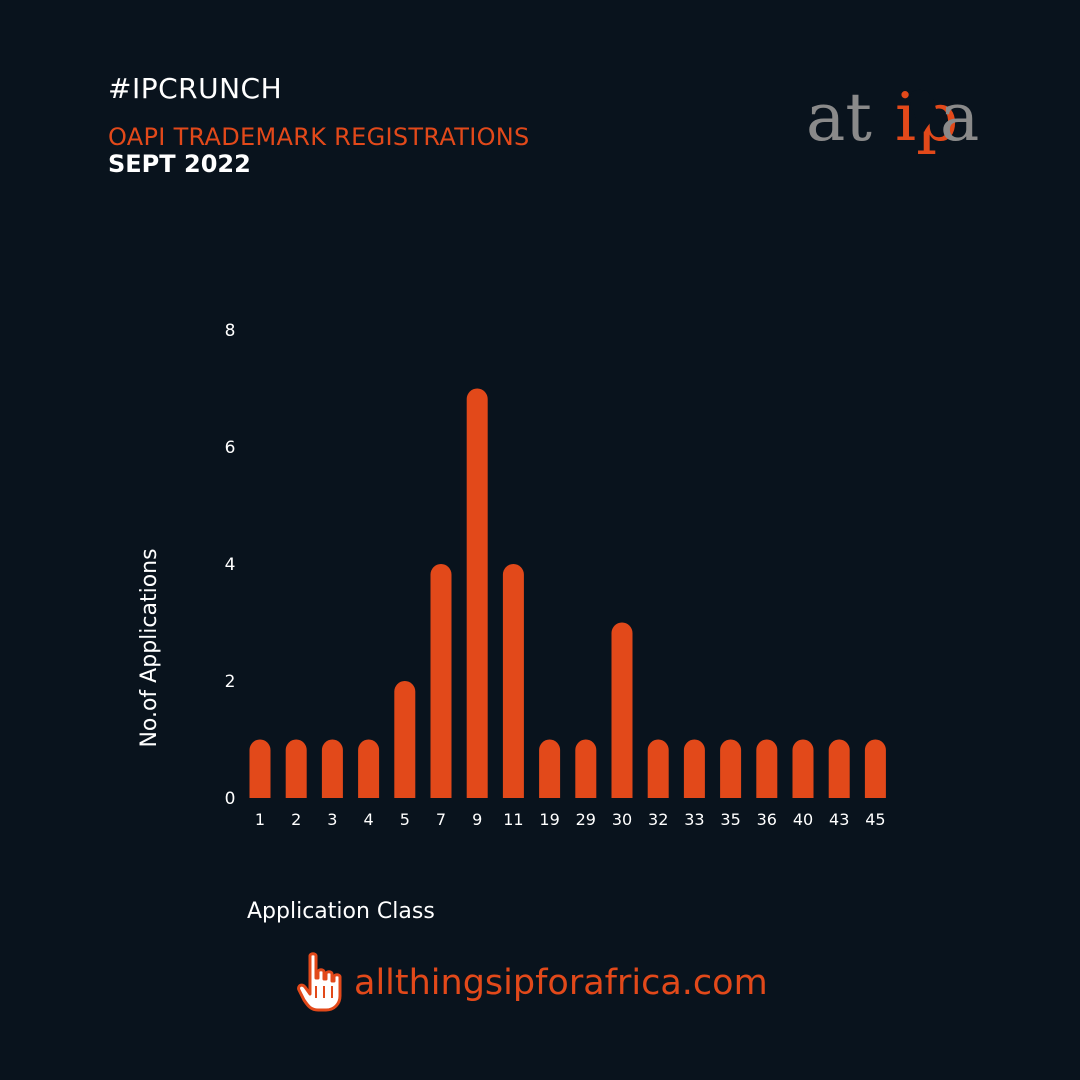  Describe the element at coordinates (839, 819) in the screenshot. I see `x-tick-label: 43` at that location.